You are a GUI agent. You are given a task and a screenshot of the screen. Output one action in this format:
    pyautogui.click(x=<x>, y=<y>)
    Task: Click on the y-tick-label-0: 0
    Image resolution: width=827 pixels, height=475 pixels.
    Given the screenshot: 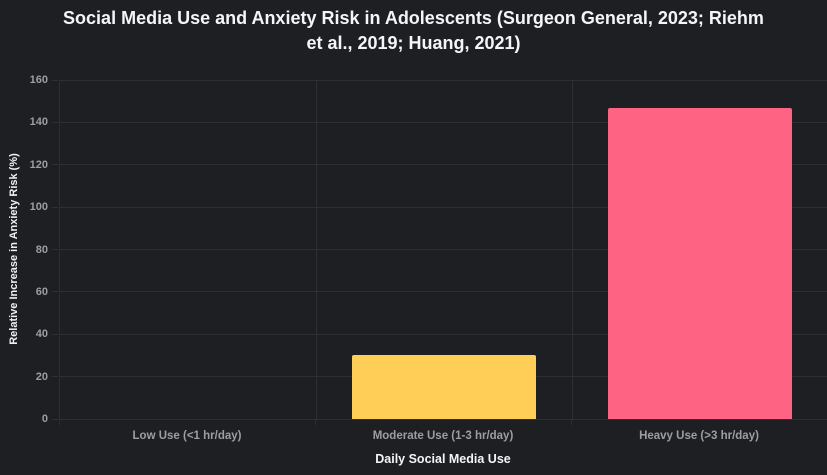 What is the action you would take?
    pyautogui.click(x=44, y=419)
    